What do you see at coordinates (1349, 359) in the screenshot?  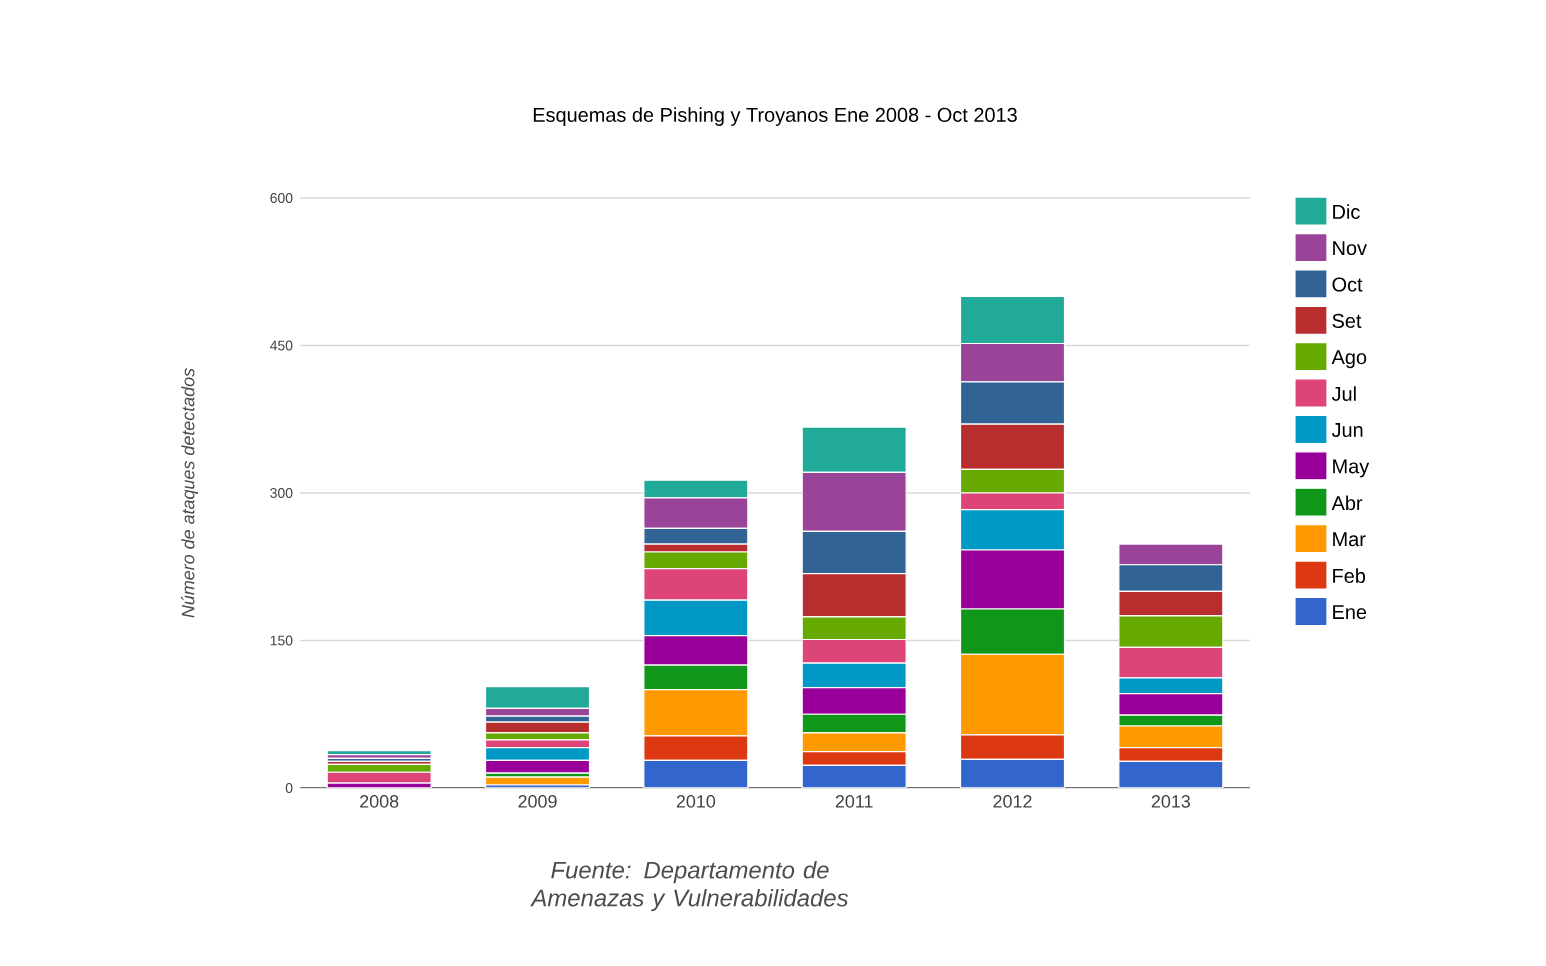 I see `legend-label: Ago` at bounding box center [1349, 359].